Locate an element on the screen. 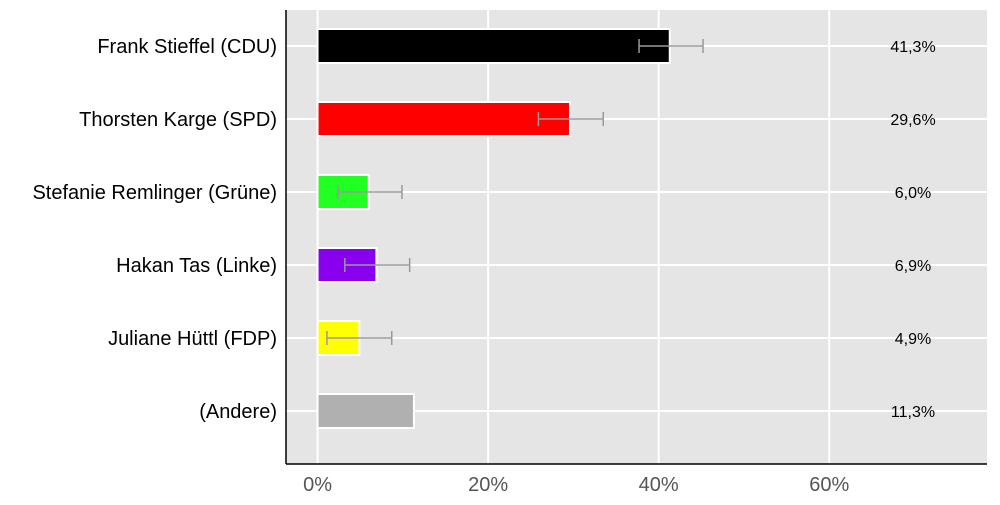 The image size is (1000, 505). x-tick-label-0: 0% is located at coordinates (317, 485).